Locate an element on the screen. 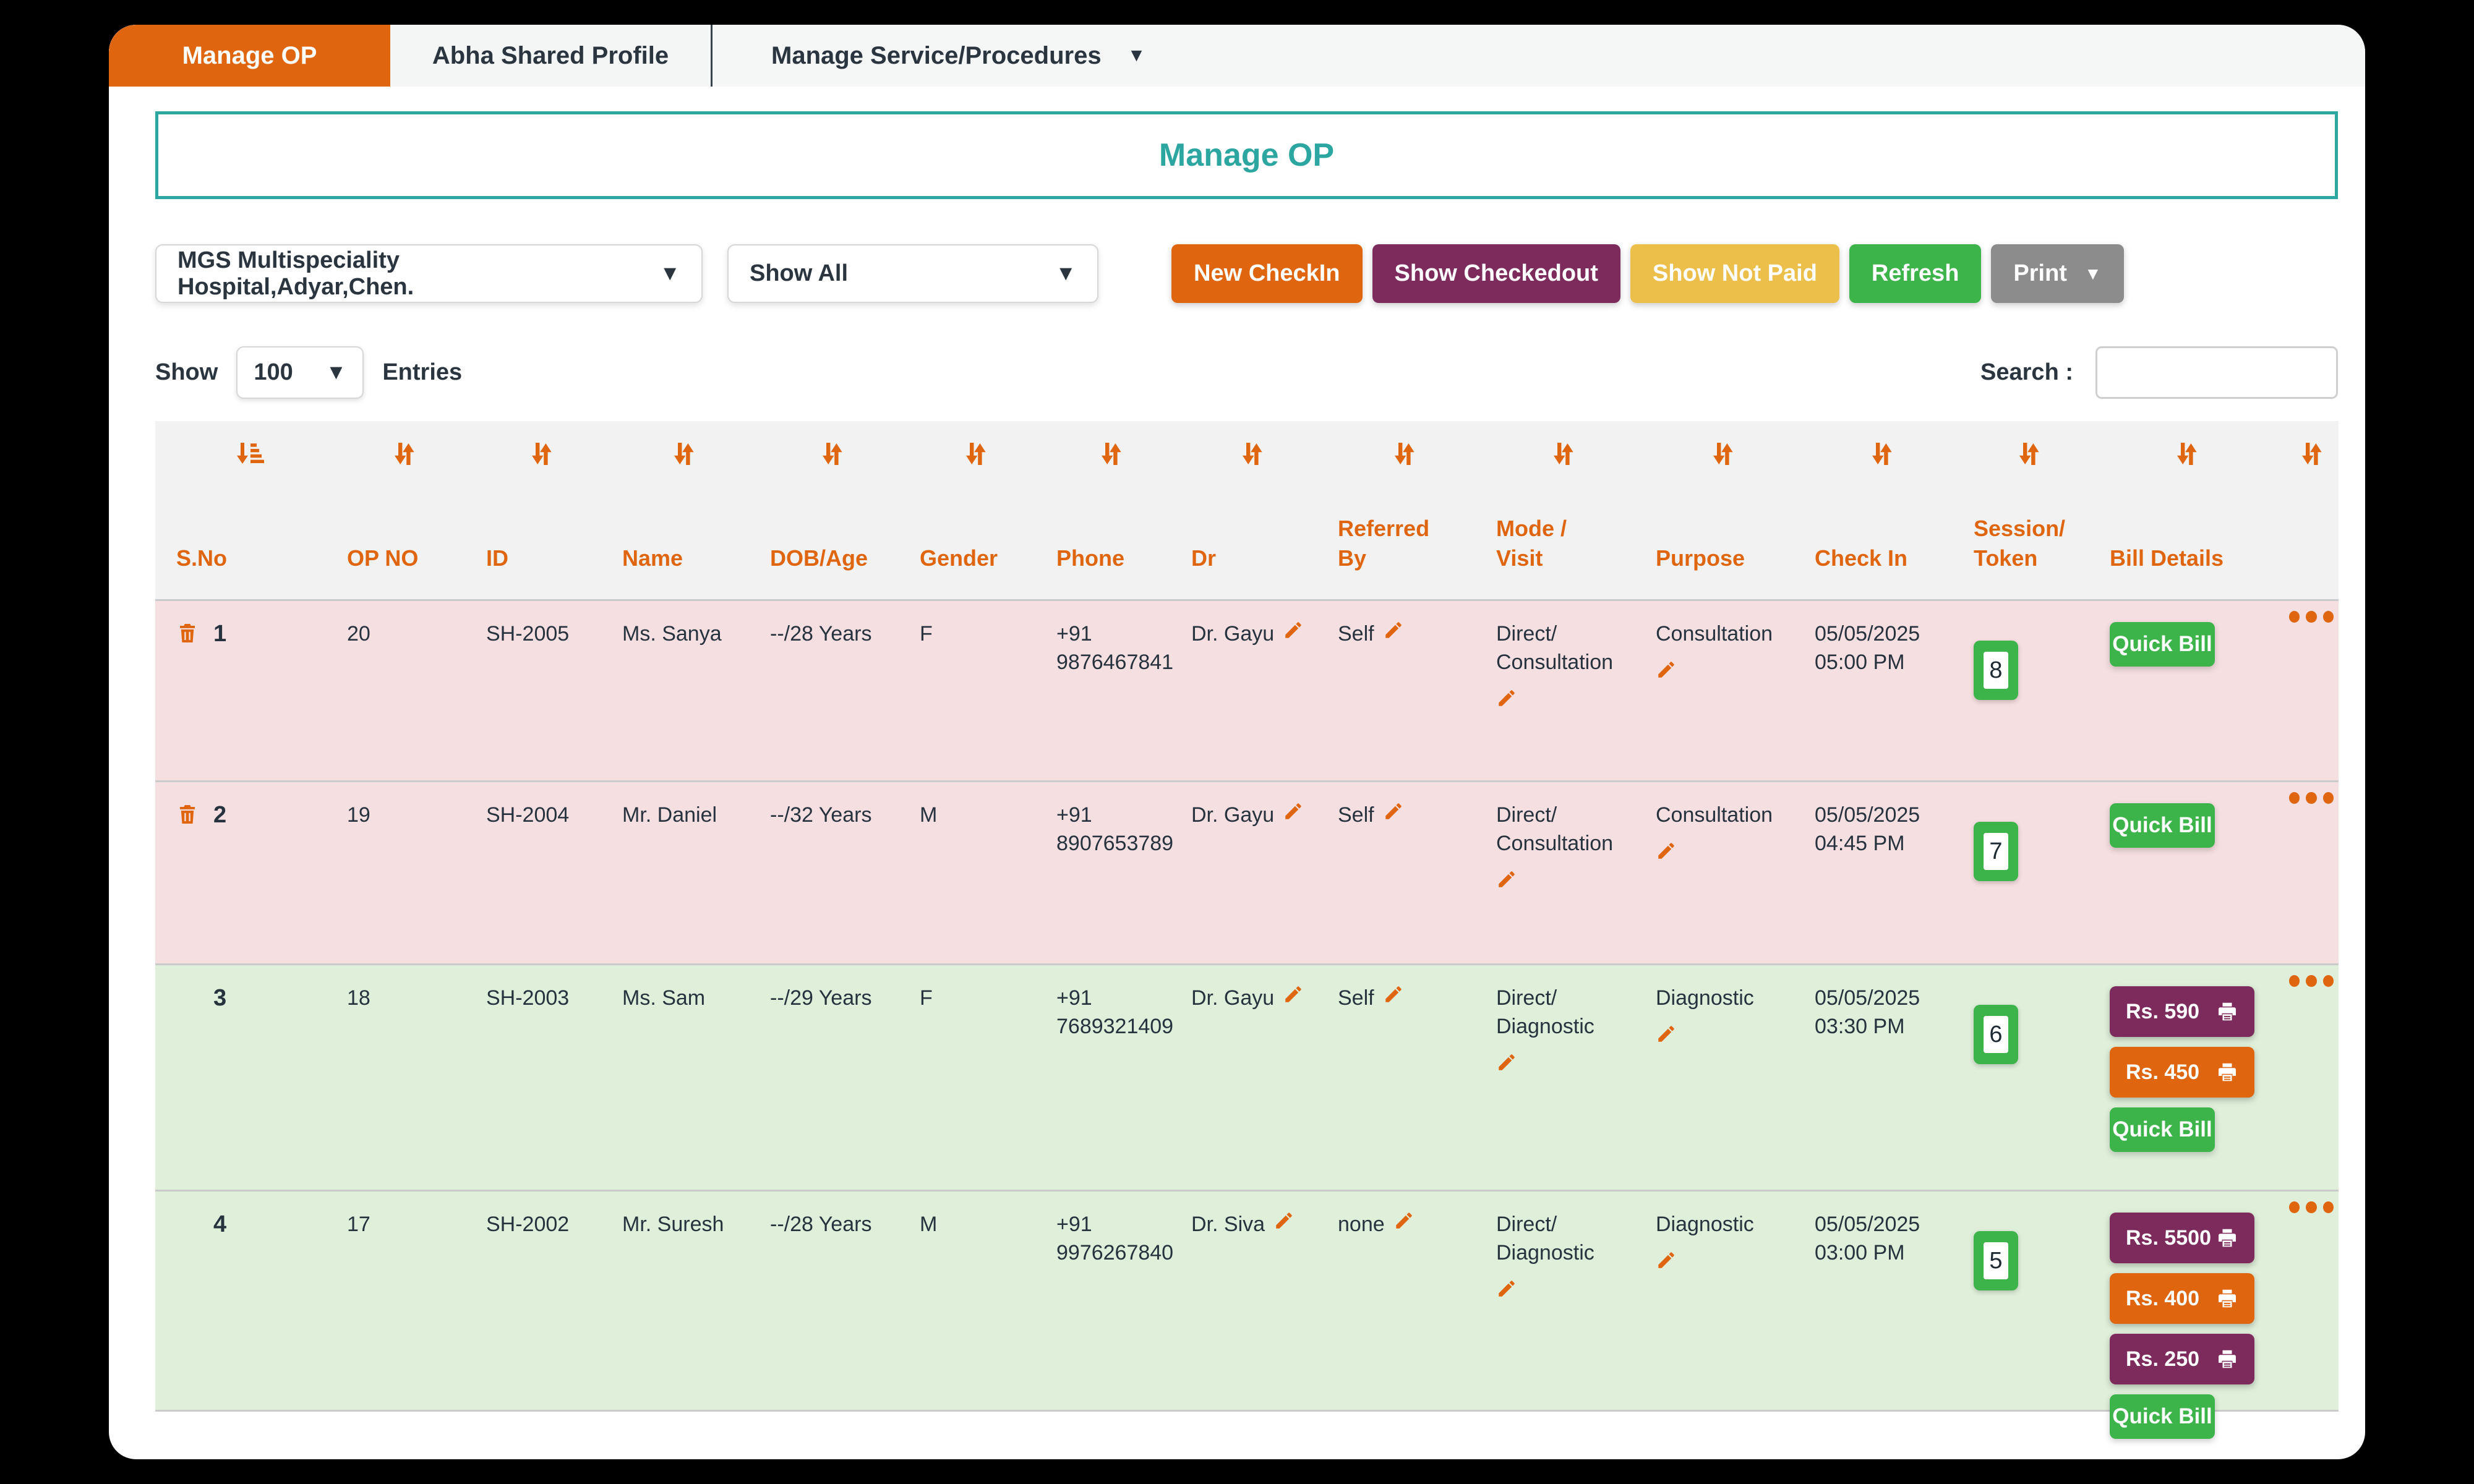 This screenshot has height=1484, width=2474. mode-visit-cell: Direct/ Diagnostic is located at coordinates (1555, 1077).